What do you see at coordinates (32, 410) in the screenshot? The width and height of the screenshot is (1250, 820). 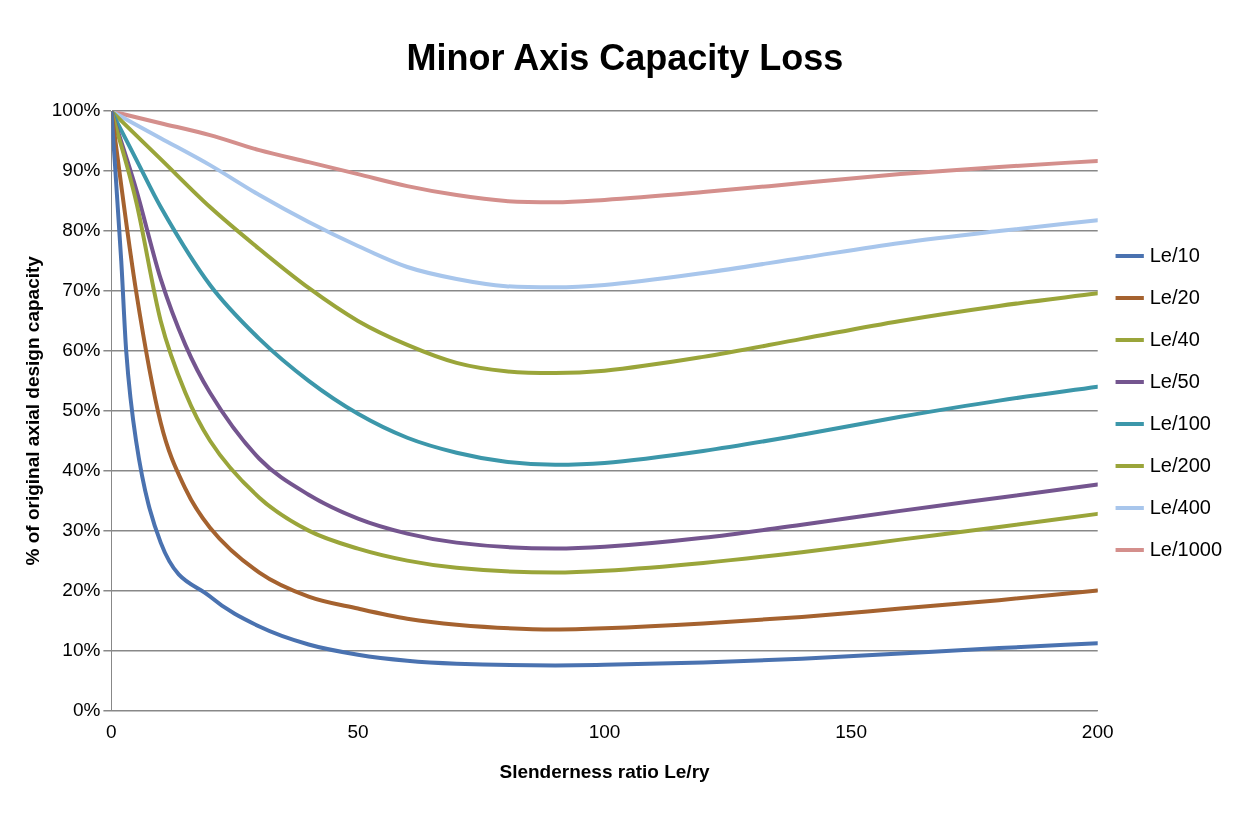 I see `y-axis-title: % of original axial design capacity` at bounding box center [32, 410].